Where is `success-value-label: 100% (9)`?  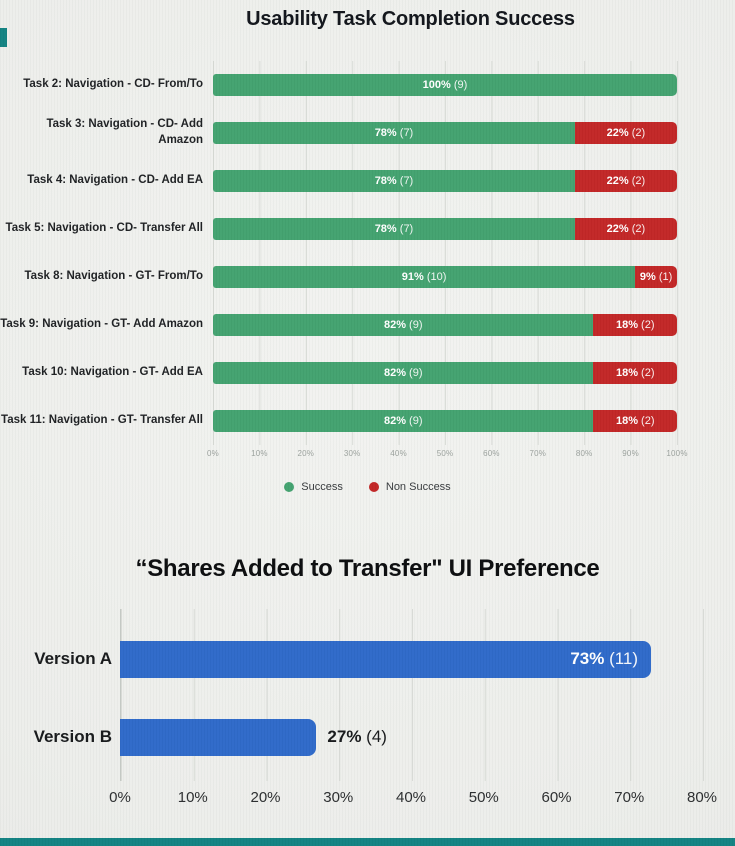 success-value-label: 100% (9) is located at coordinates (445, 85).